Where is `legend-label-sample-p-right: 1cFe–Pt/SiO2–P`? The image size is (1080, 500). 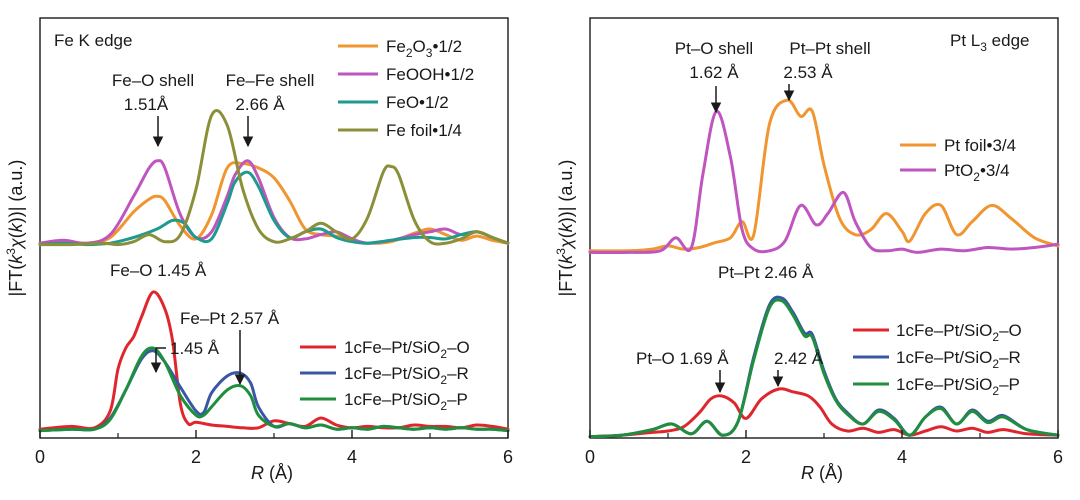
legend-label-sample-p-right: 1cFe–Pt/SiO2–P is located at coordinates (958, 386).